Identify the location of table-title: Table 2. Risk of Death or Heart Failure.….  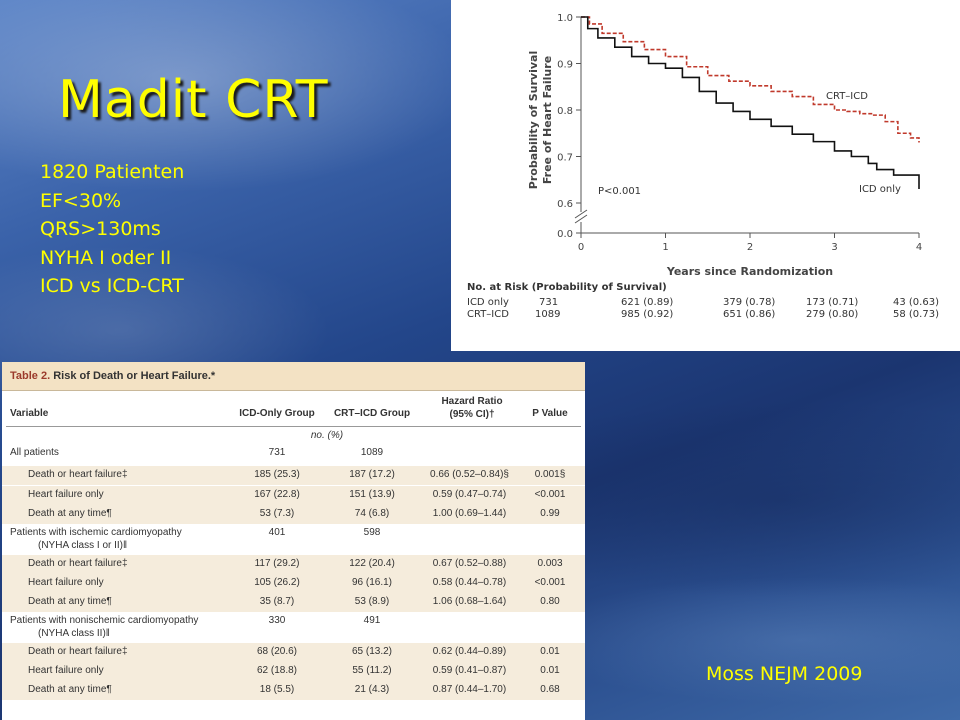
(112, 376).